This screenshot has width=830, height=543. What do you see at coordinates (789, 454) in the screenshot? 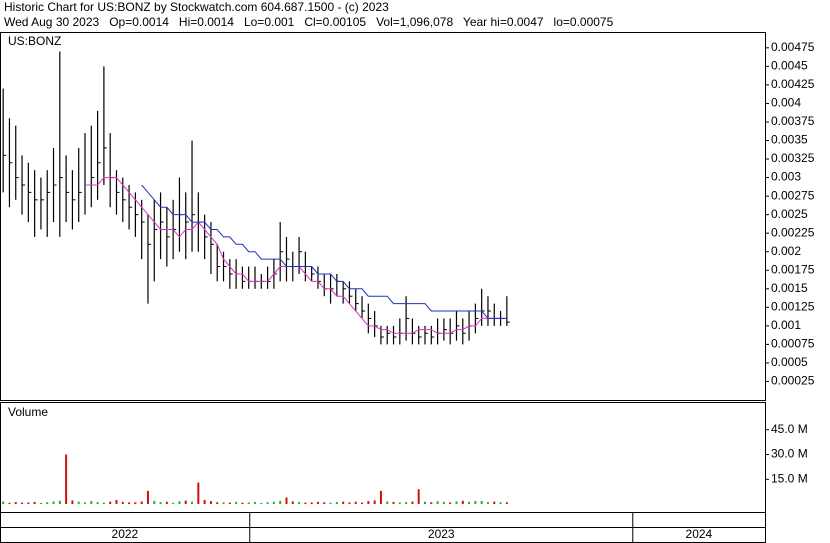
I see `volume-tick-label: 30.0 M` at bounding box center [789, 454].